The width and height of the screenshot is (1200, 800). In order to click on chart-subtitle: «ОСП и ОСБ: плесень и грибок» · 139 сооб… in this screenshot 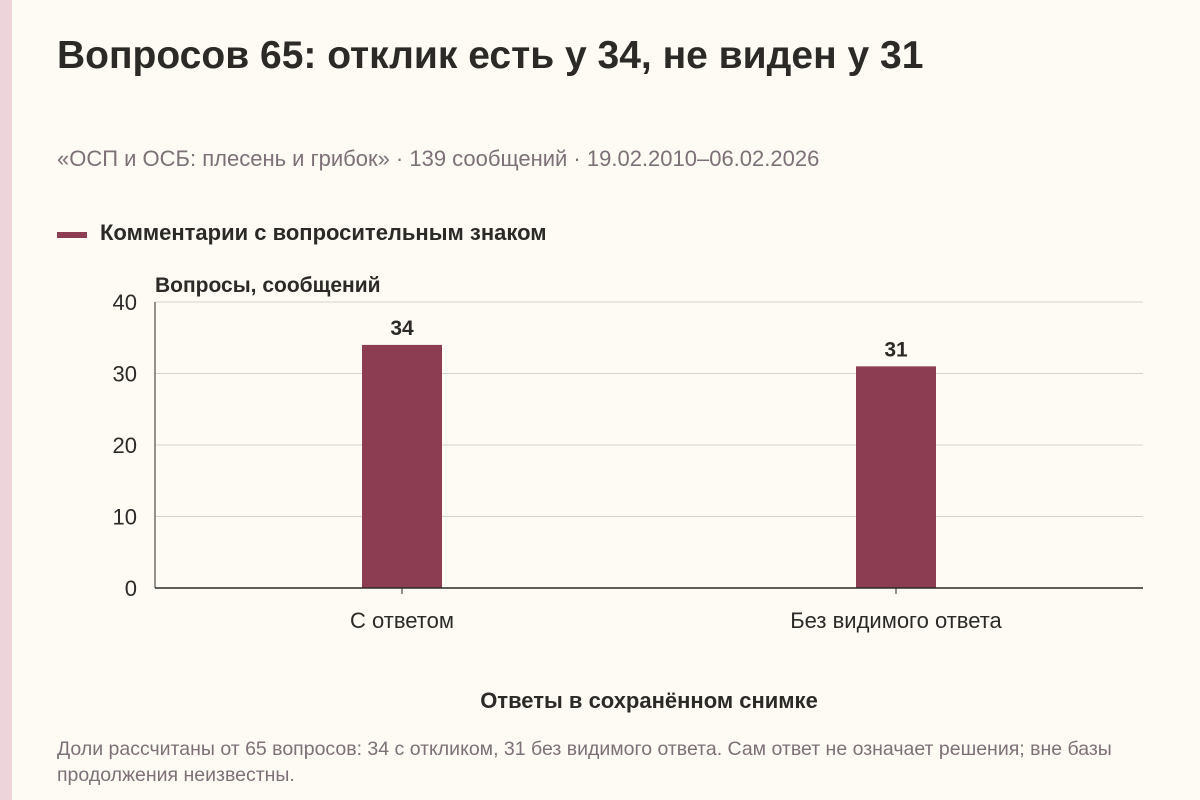, I will do `click(438, 158)`.